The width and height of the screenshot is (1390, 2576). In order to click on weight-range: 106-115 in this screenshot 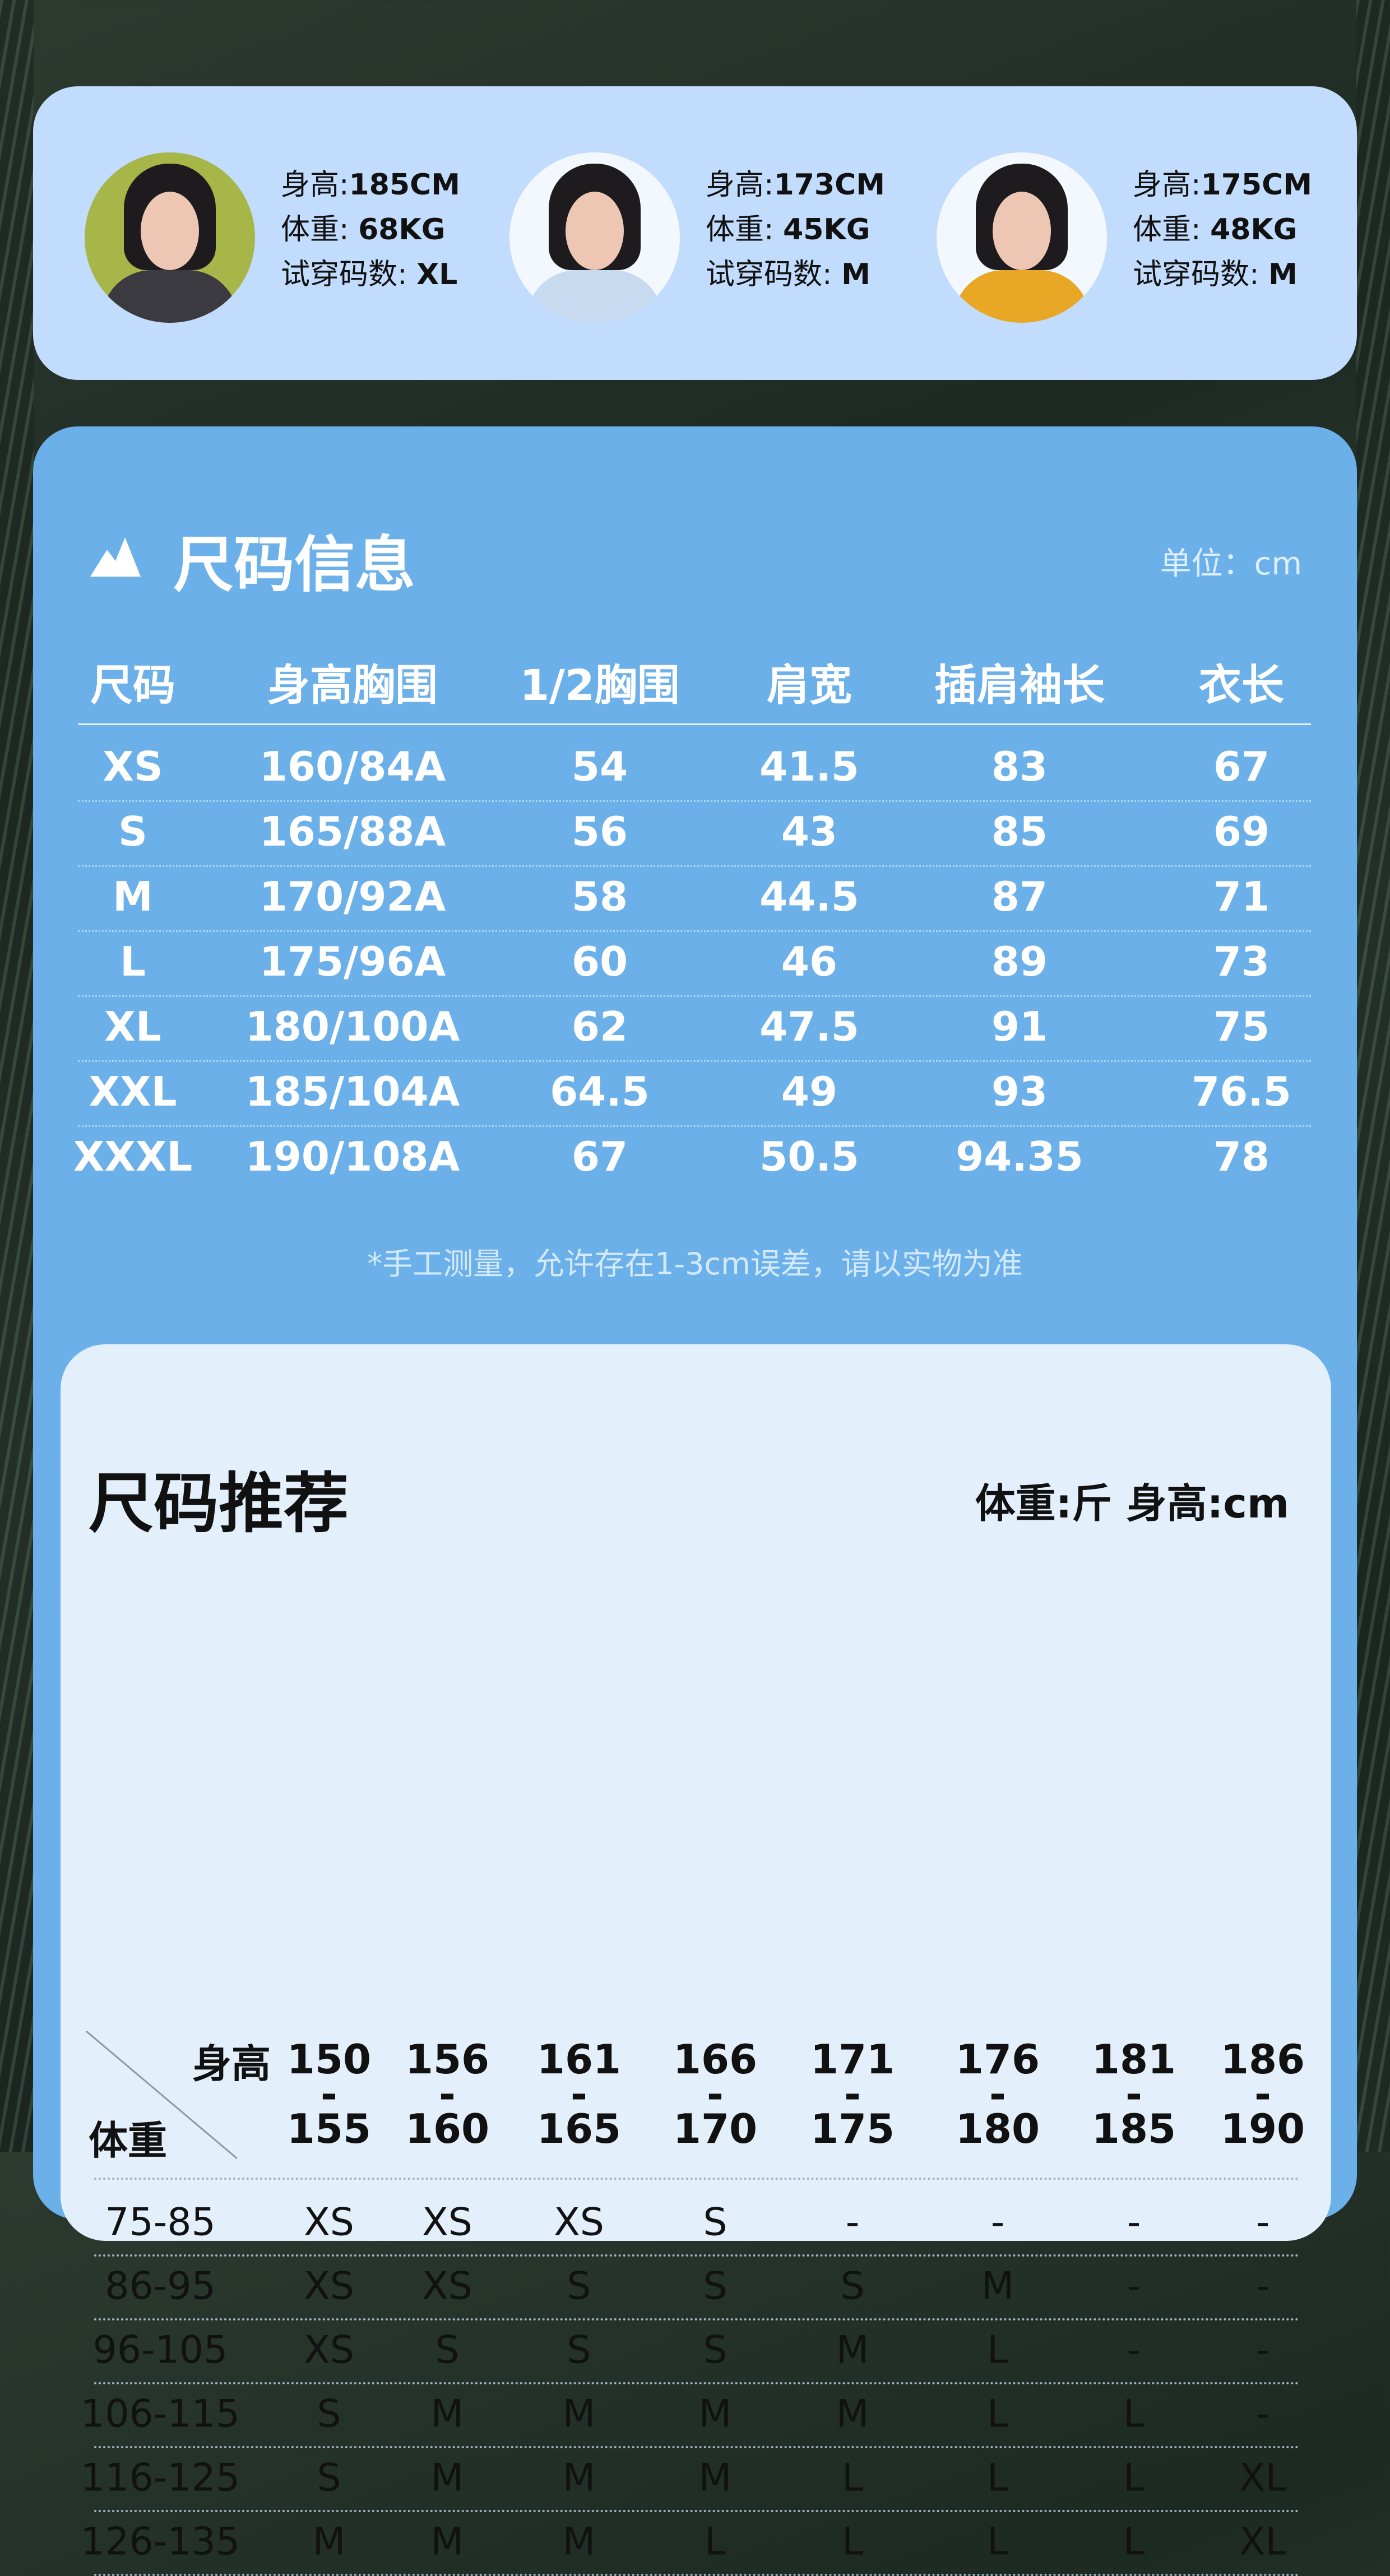, I will do `click(160, 2414)`.